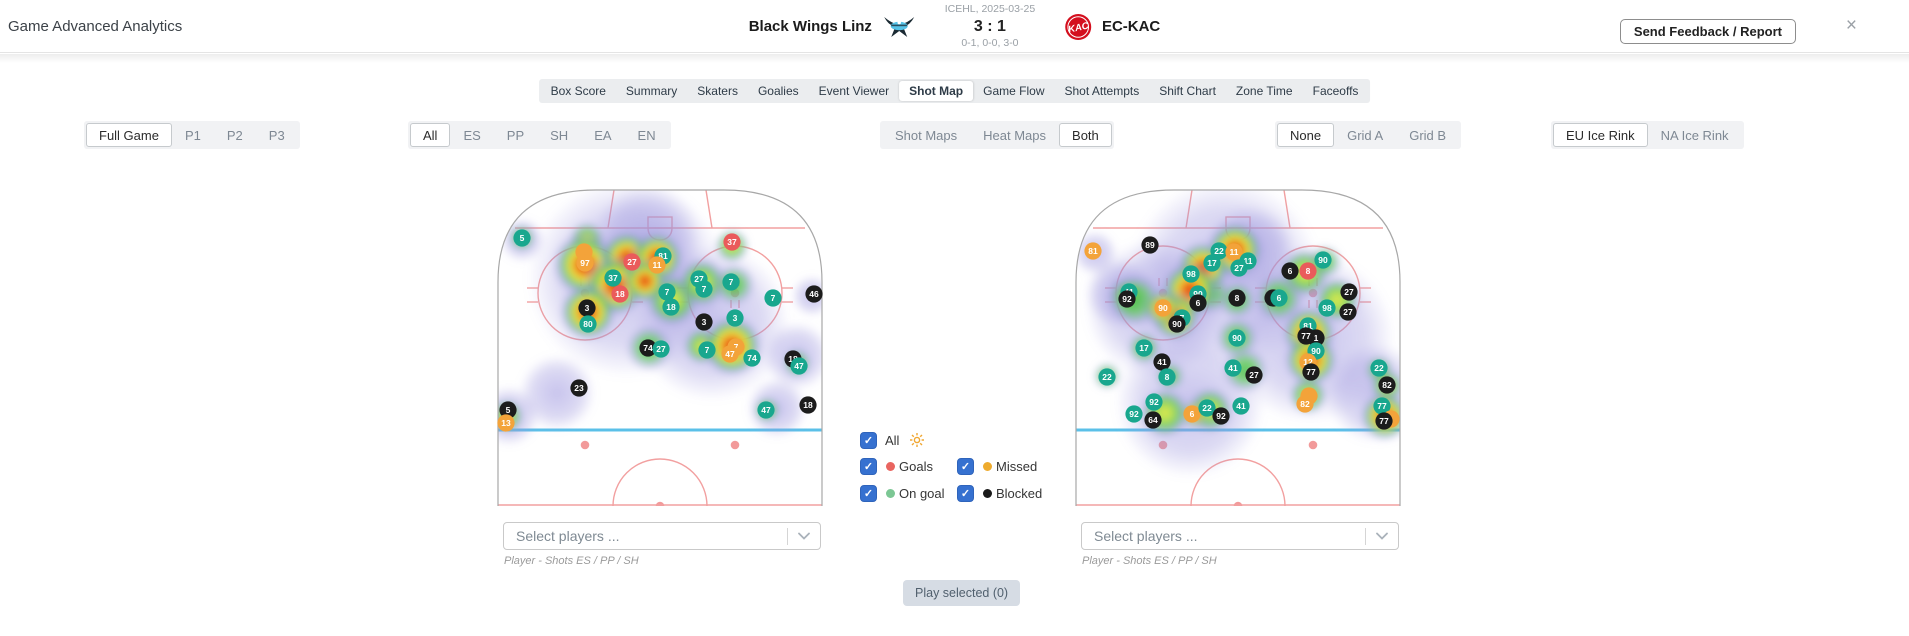  I want to click on play-selected-button: Play selected (0), so click(962, 593).